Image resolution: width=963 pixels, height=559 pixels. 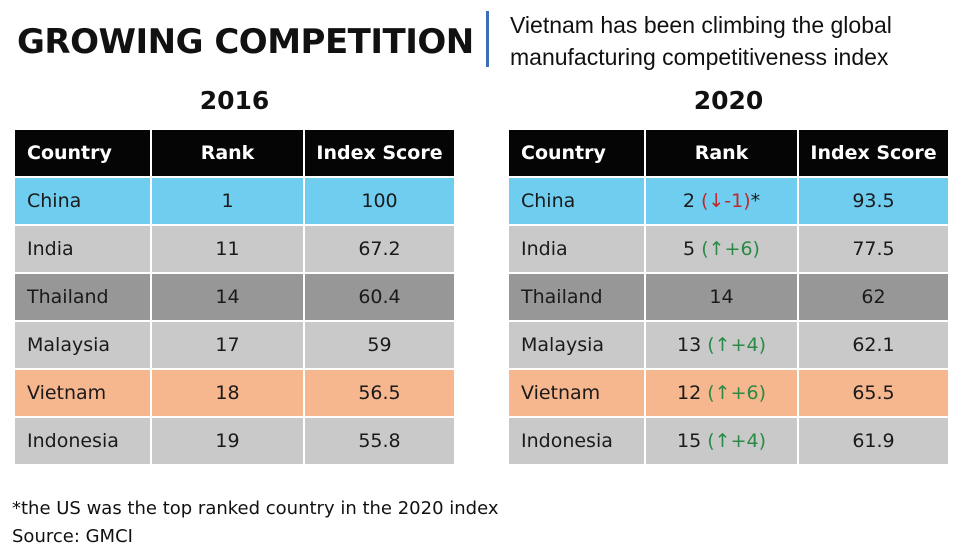 I want to click on table-row: China 2 (↓-1)* 93.5, so click(x=728, y=201).